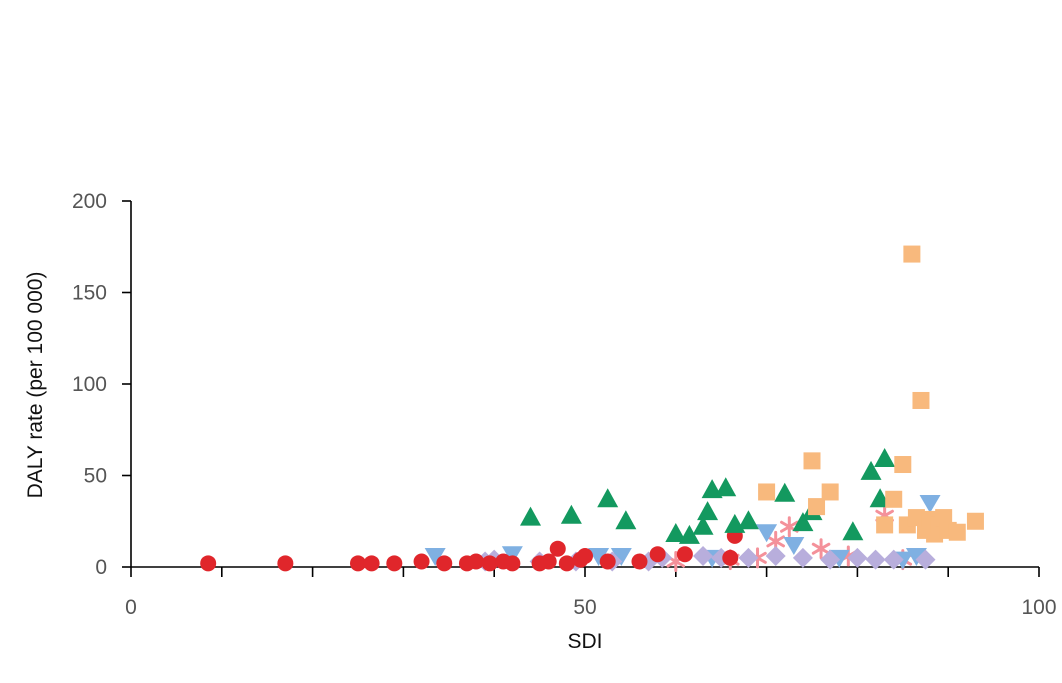  What do you see at coordinates (101, 567) in the screenshot?
I see `y-tick-label: 0` at bounding box center [101, 567].